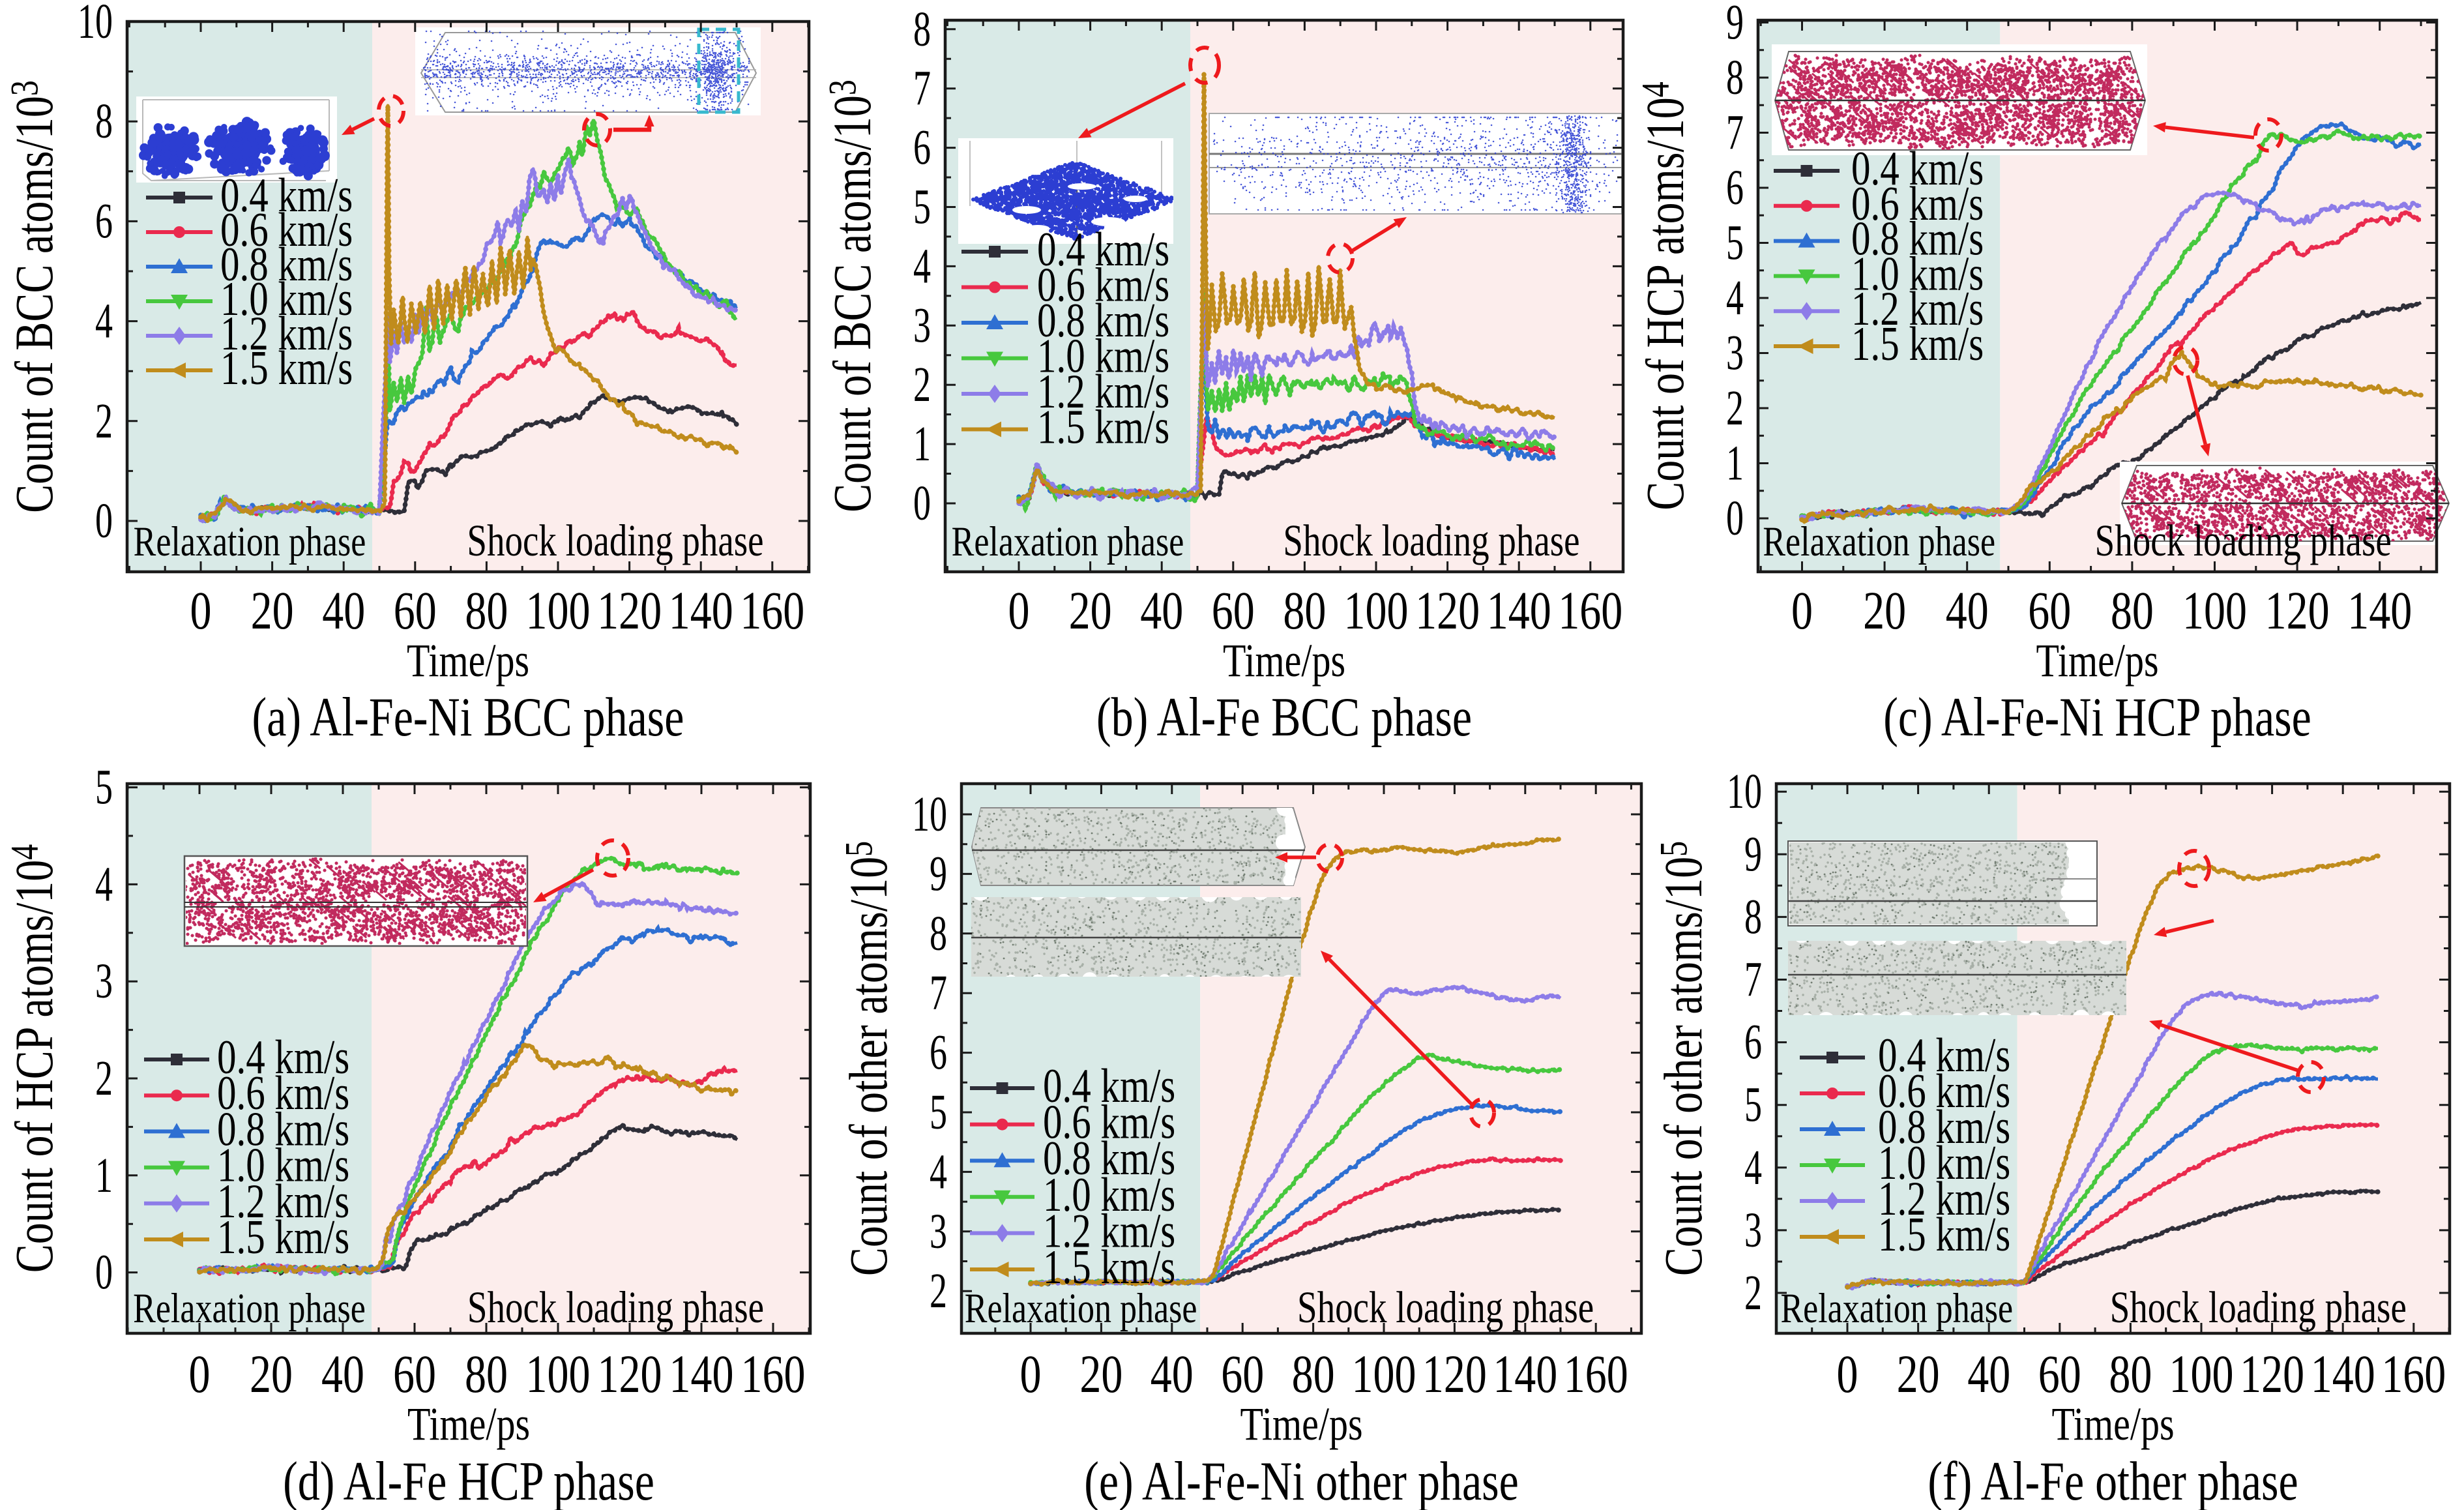  I want to click on svg-text: (e) Al-Fe-Ni other phase, so click(1302, 1480).